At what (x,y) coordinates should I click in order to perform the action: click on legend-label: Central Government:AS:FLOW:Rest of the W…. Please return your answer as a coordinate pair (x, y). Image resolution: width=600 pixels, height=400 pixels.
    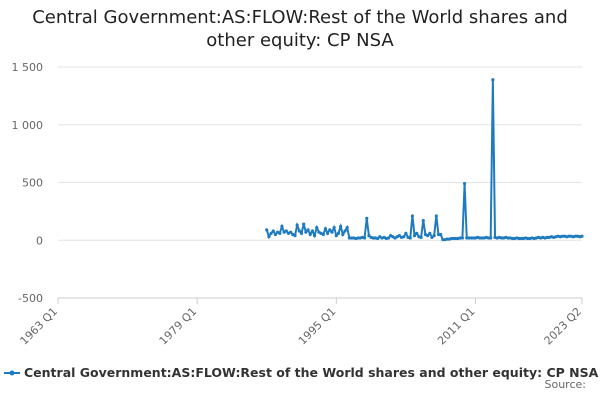
    Looking at the image, I should click on (311, 372).